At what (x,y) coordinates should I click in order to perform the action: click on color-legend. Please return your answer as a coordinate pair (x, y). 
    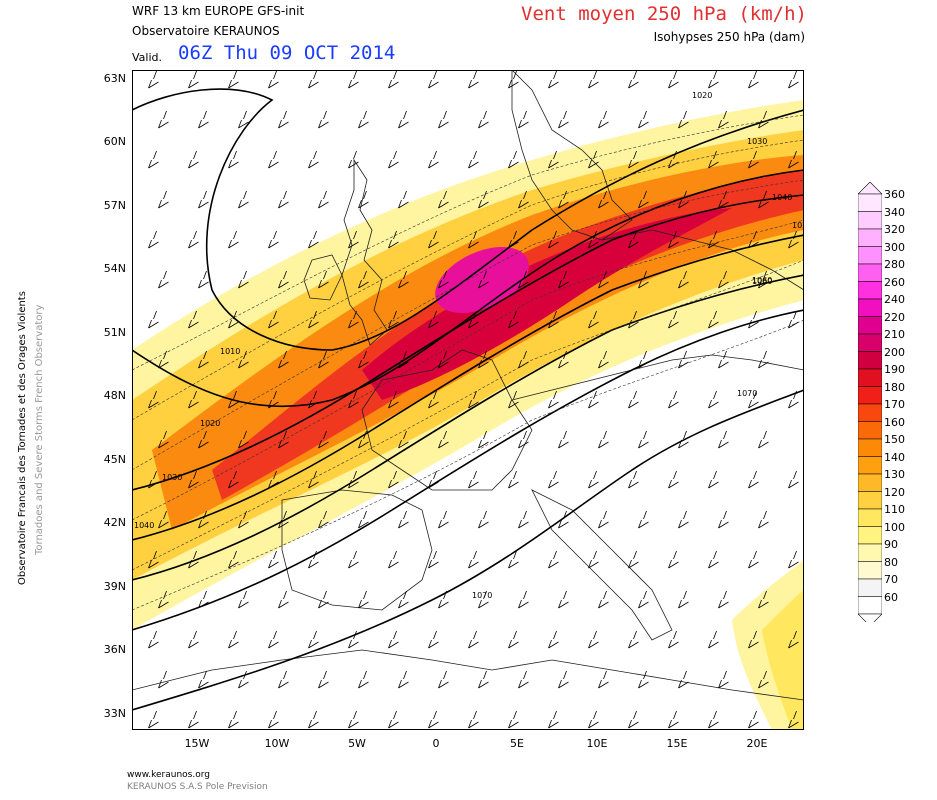
    Looking at the image, I should click on (870, 402).